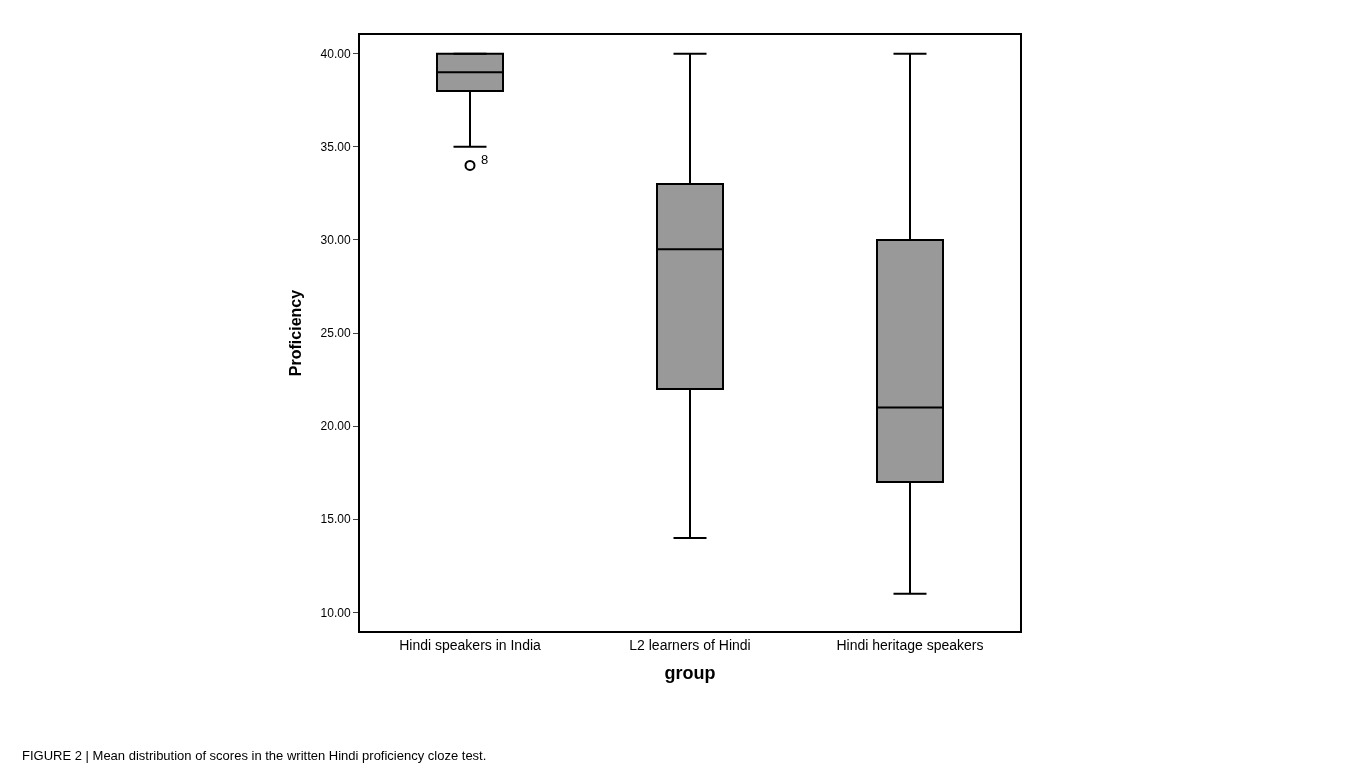  What do you see at coordinates (254, 755) in the screenshot?
I see `caption: FIGURE 2 | Mean distribution of scores in the written Hindi proficiency cloze test.` at bounding box center [254, 755].